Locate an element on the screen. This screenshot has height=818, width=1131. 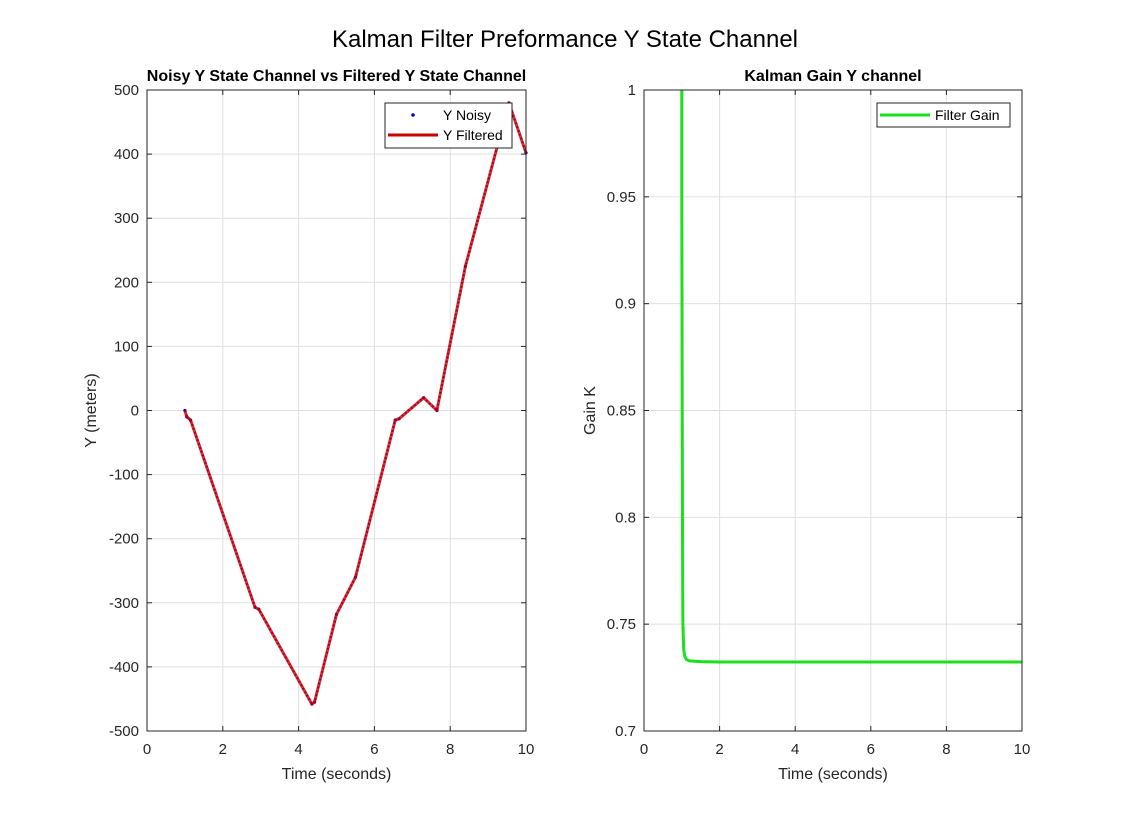
y-tick-label: 400 is located at coordinates (126, 154).